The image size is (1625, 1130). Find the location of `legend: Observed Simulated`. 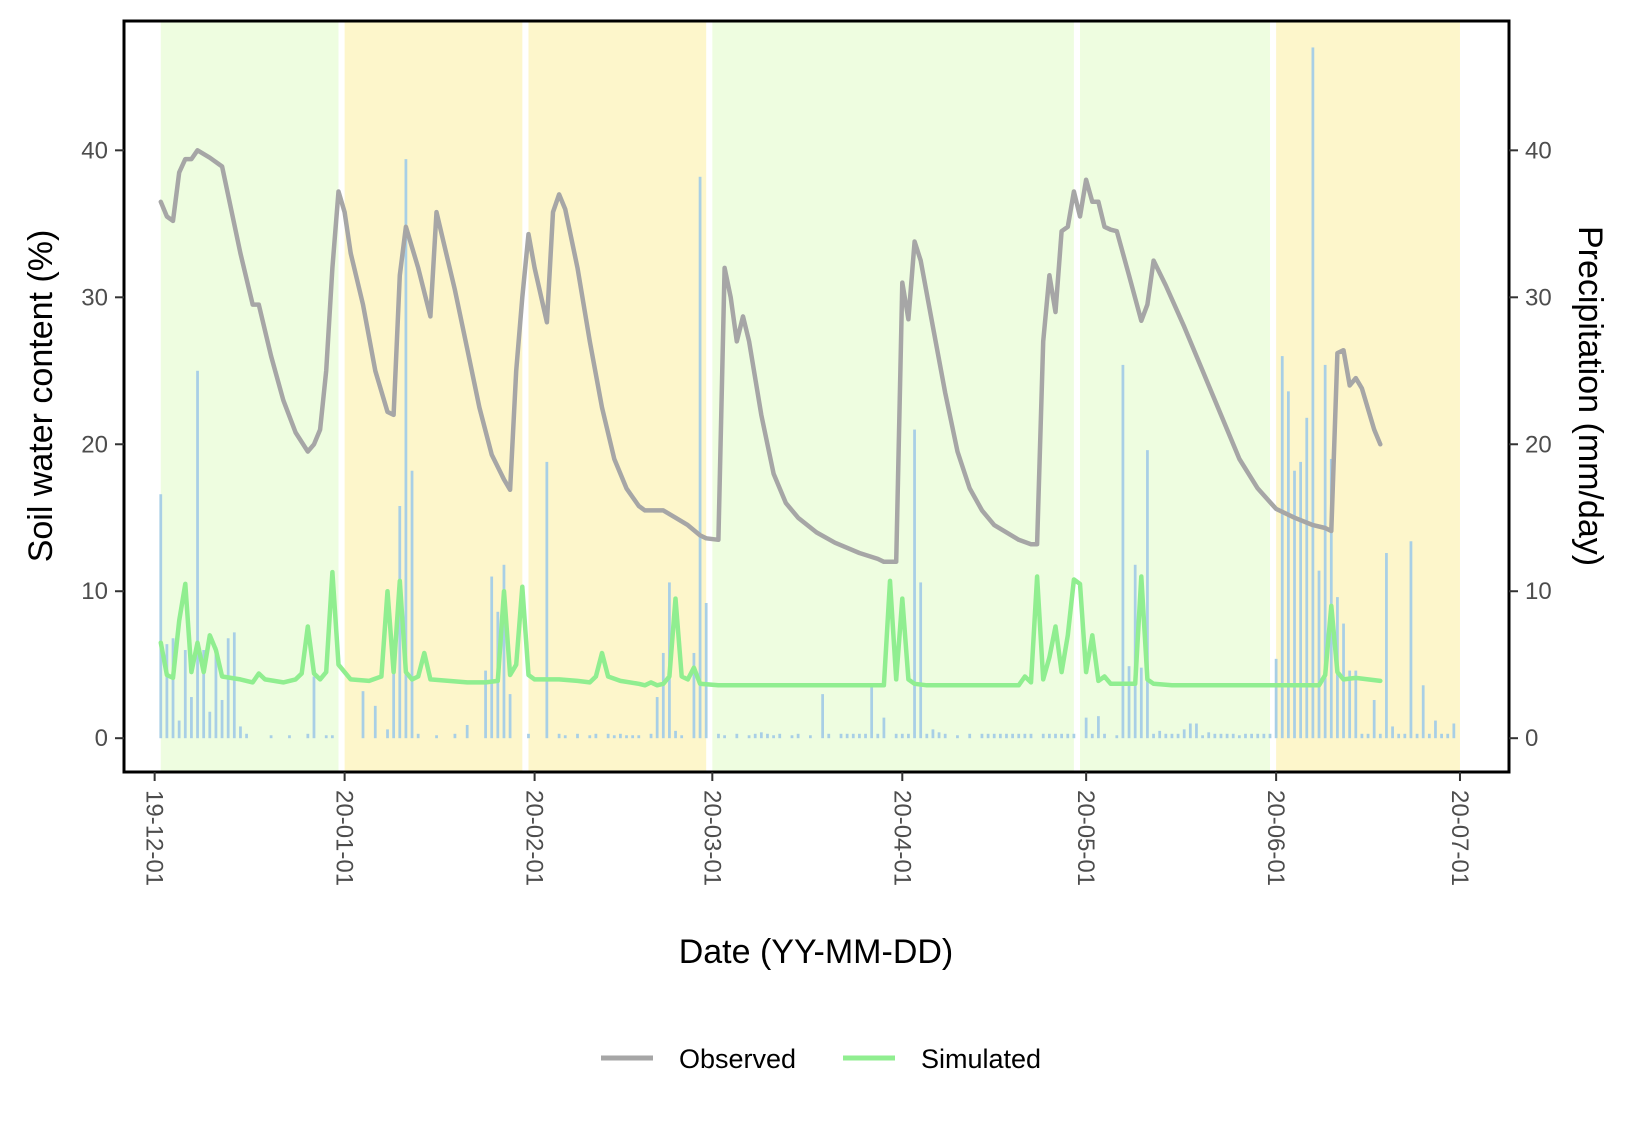

legend: Observed Simulated is located at coordinates (821, 1059).